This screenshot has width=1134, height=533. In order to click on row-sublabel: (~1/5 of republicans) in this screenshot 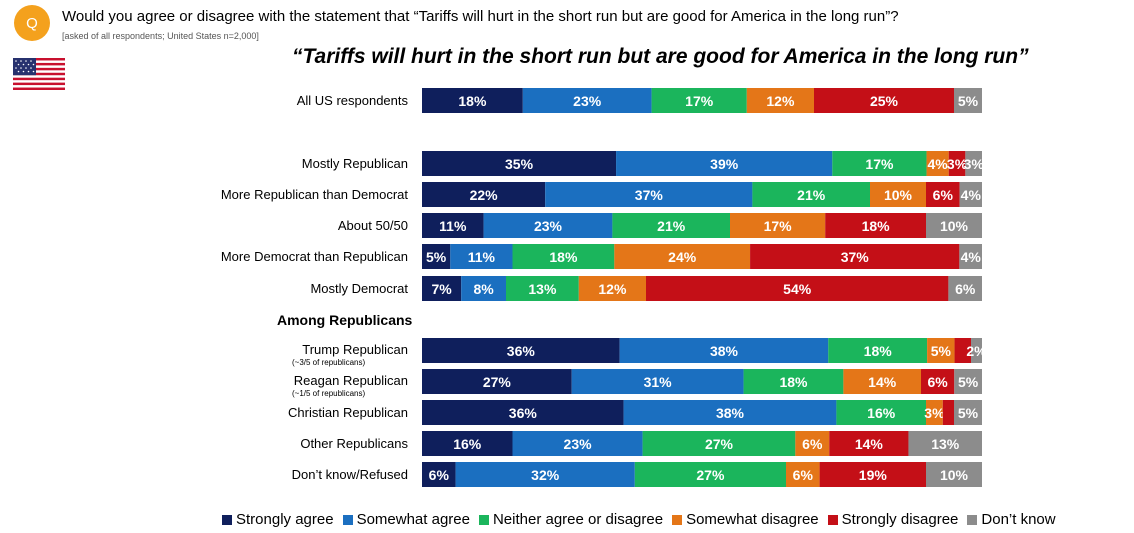, I will do `click(329, 393)`.